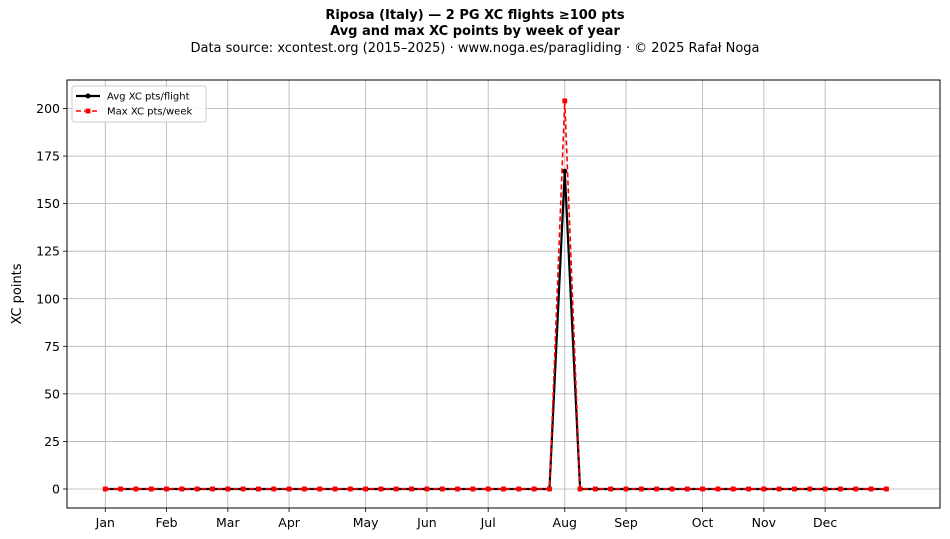  Describe the element at coordinates (488, 522) in the screenshot. I see `x-tick-label: Jul` at that location.